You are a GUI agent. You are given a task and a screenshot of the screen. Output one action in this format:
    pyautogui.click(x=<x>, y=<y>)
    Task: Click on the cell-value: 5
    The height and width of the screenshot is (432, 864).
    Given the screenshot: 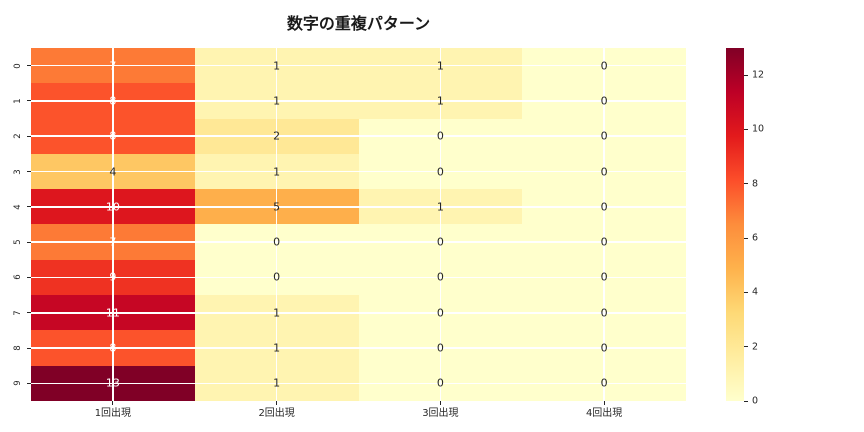 What is the action you would take?
    pyautogui.click(x=277, y=207)
    